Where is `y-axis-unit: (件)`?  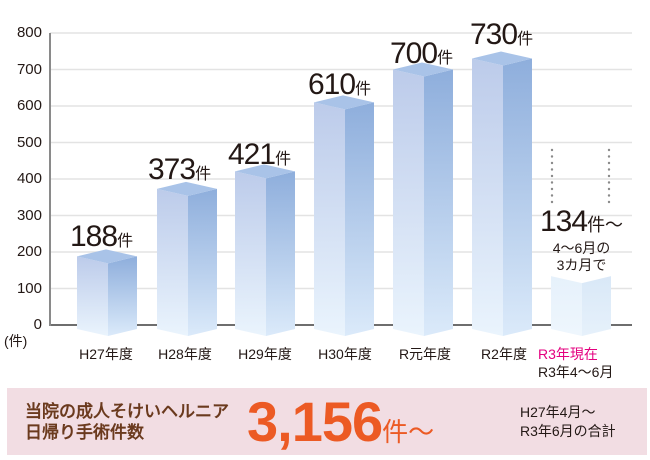 y-axis-unit: (件) is located at coordinates (16, 341).